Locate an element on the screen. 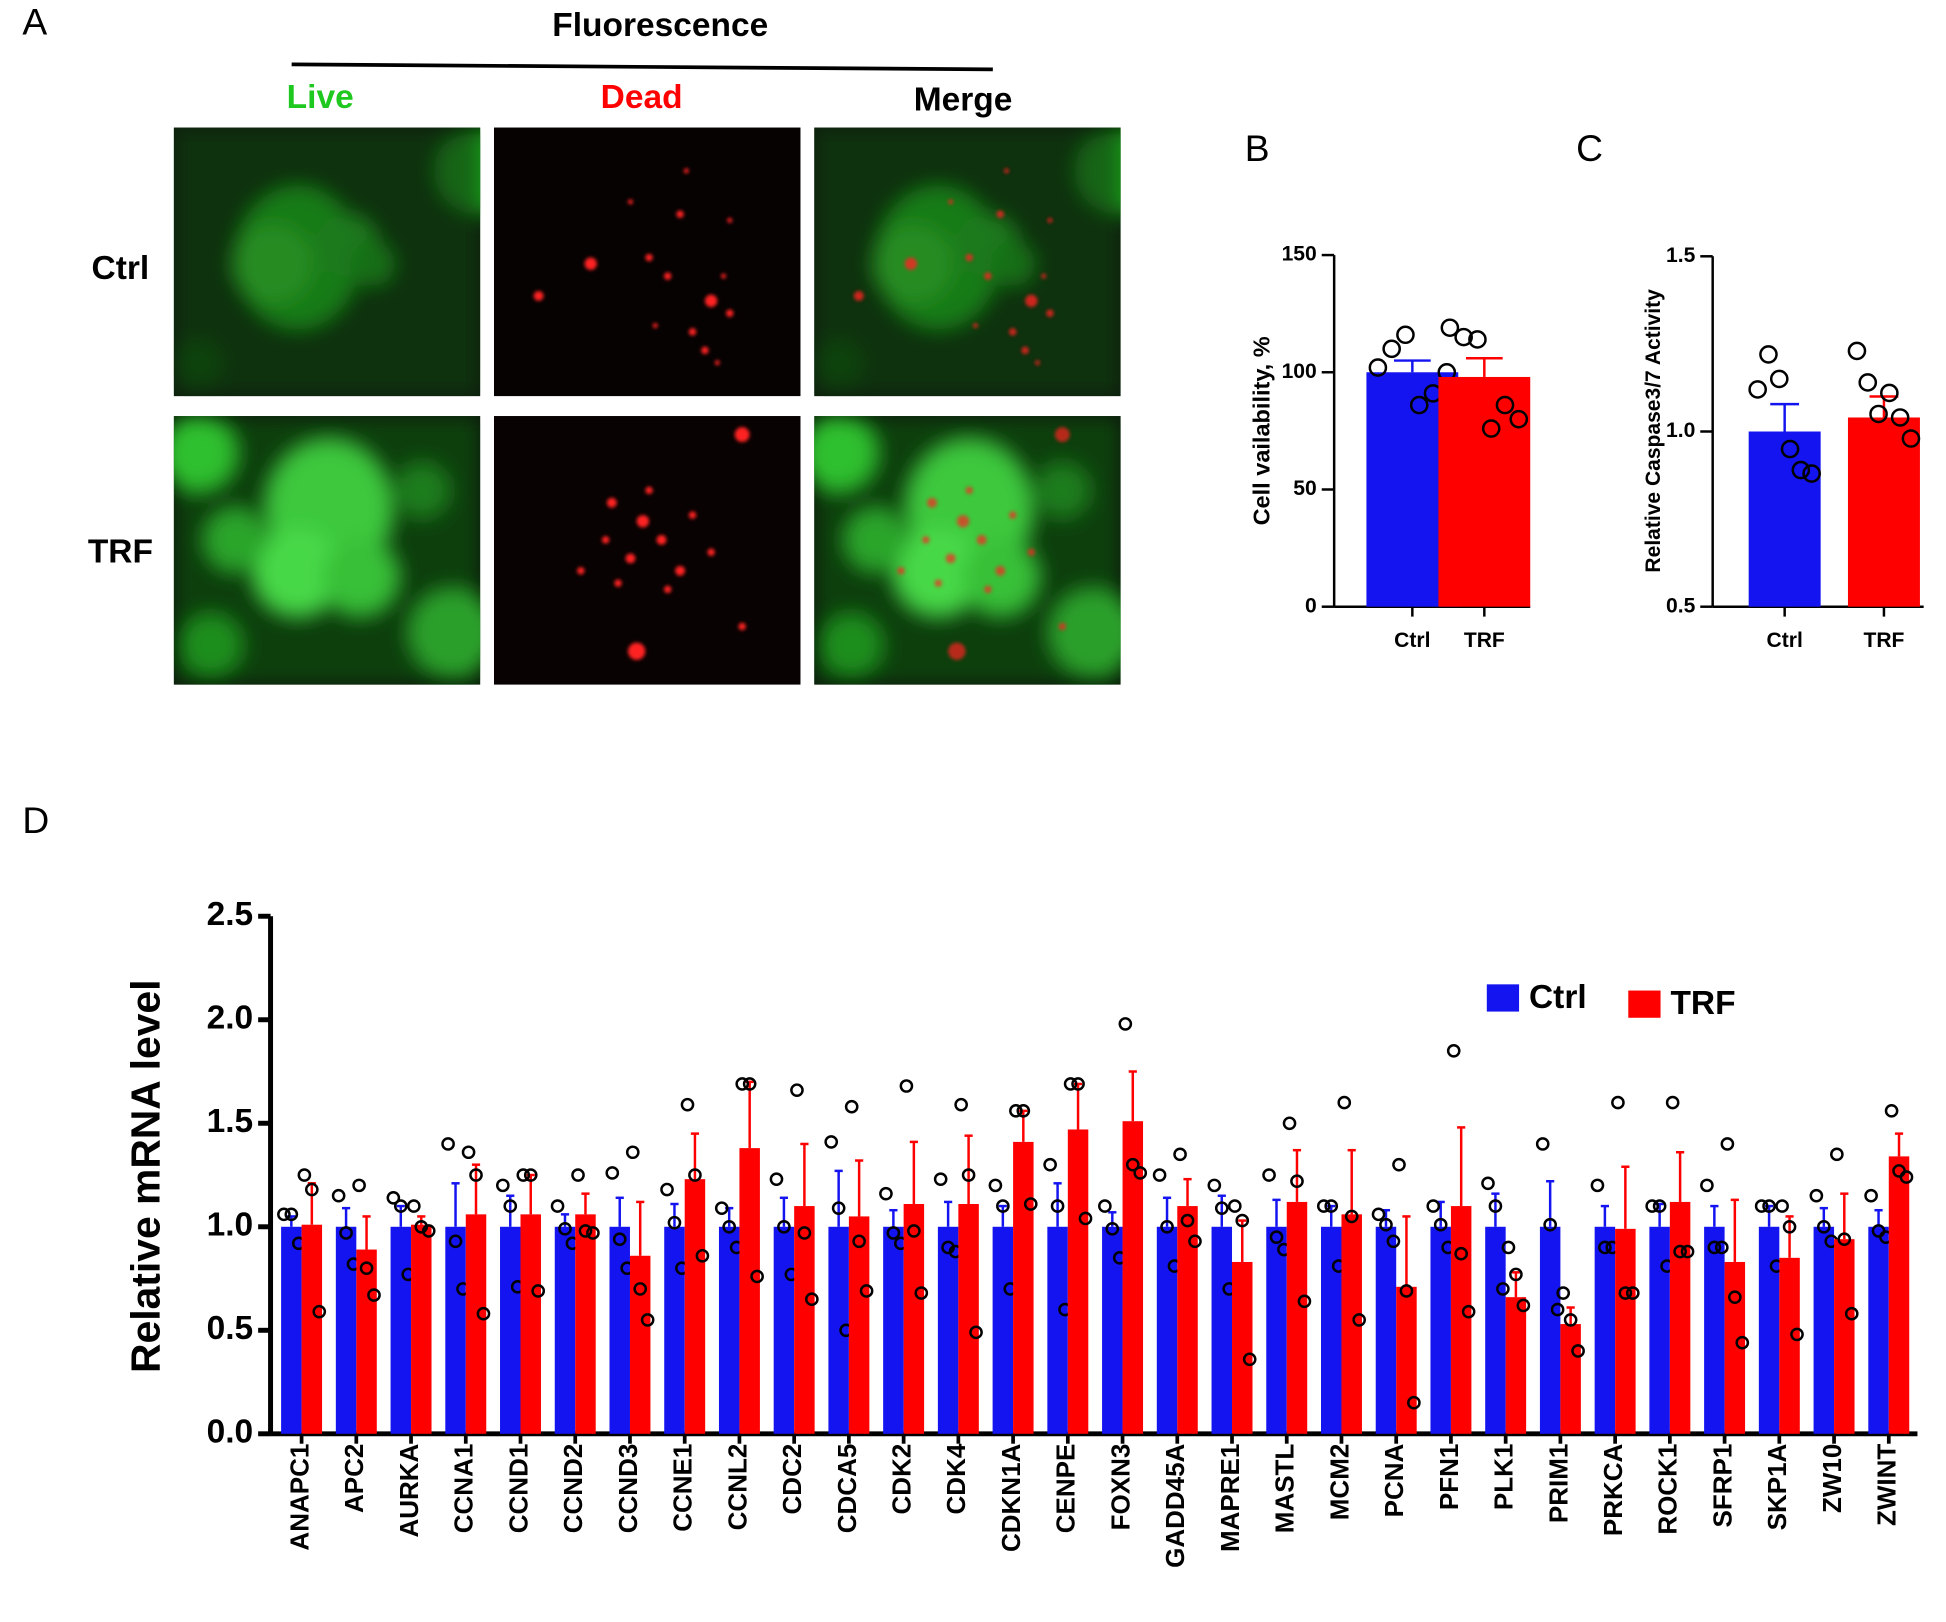  y-tick-label: 0.0 is located at coordinates (230, 1432).